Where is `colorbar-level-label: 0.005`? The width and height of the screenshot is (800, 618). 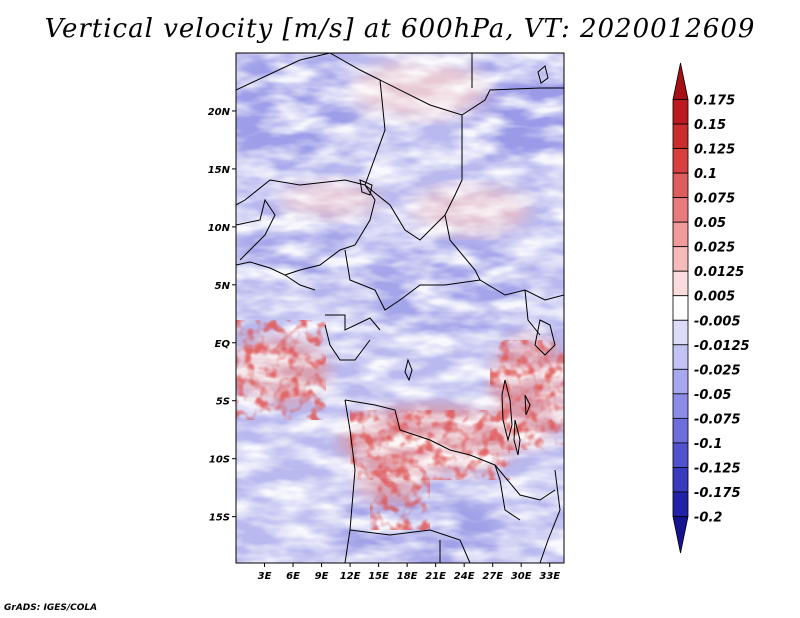
colorbar-level-label: 0.005 is located at coordinates (714, 297).